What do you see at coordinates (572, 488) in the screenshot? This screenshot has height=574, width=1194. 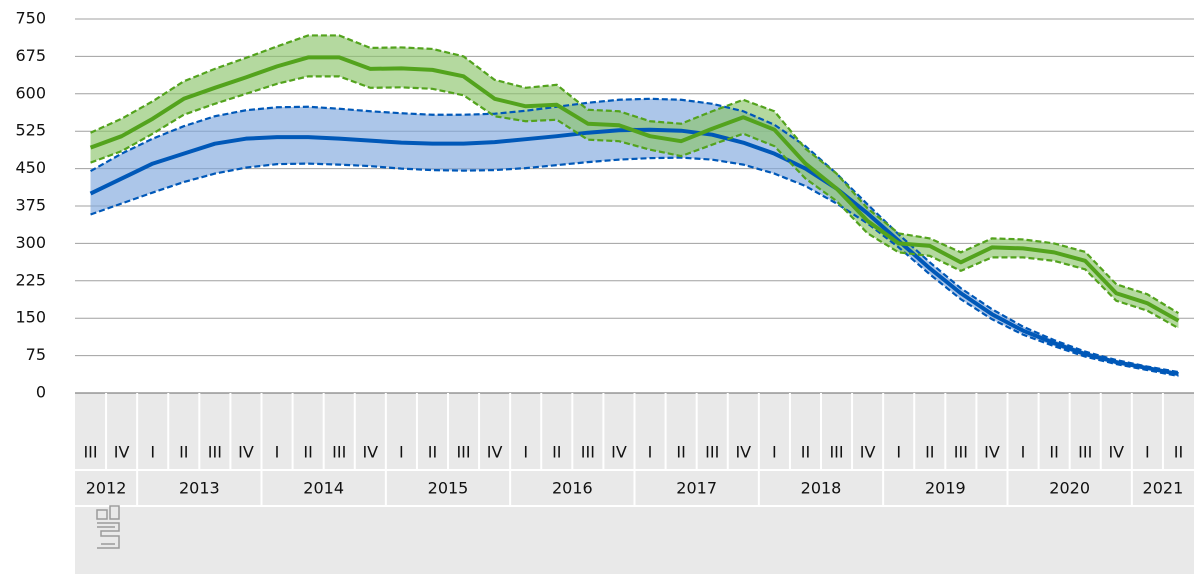 I see `year-label: 2016` at bounding box center [572, 488].